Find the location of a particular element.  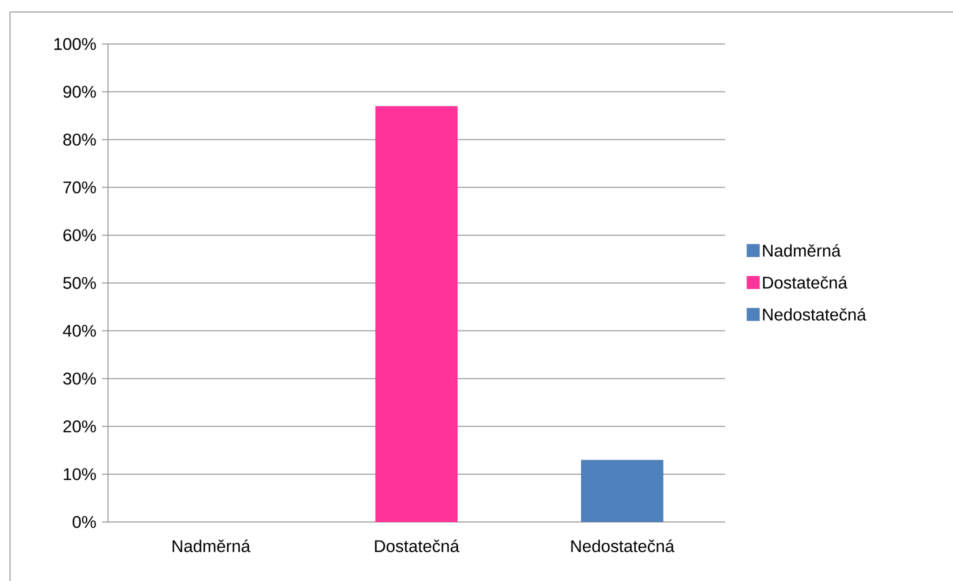

x-tick-label: Nadměrná is located at coordinates (211, 546).